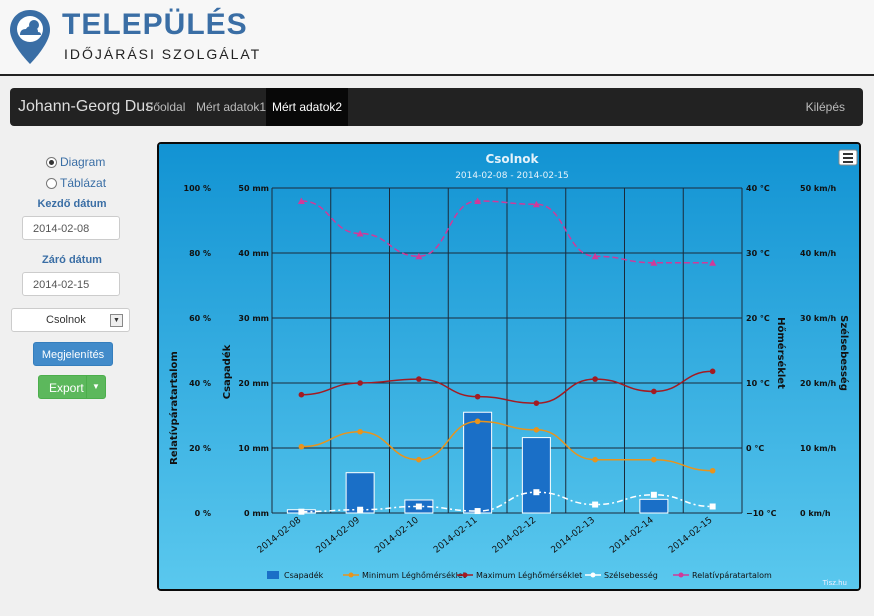 This screenshot has height=616, width=874. What do you see at coordinates (83, 183) in the screenshot?
I see `radio-table-label: Táblázat` at bounding box center [83, 183].